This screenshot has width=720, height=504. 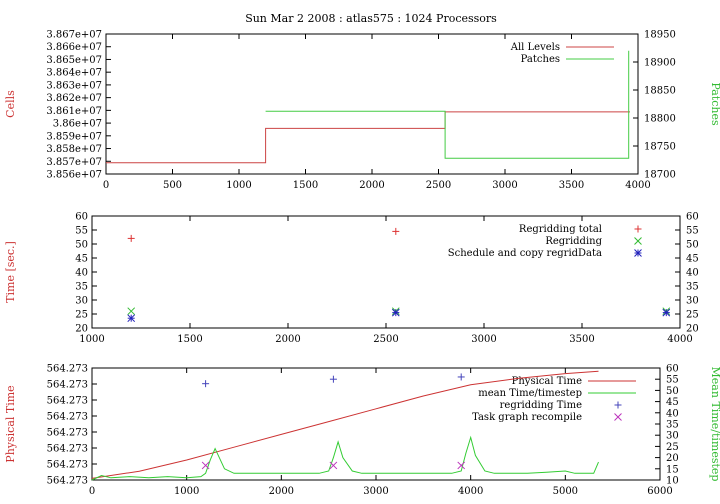 I want to click on y-axis-label: Time [sec.], so click(x=10, y=272).